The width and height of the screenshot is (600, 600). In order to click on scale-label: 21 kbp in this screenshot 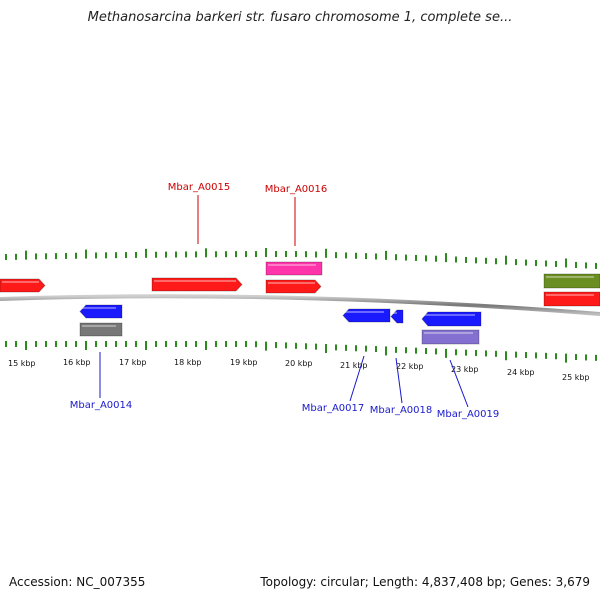, I will do `click(354, 365)`.